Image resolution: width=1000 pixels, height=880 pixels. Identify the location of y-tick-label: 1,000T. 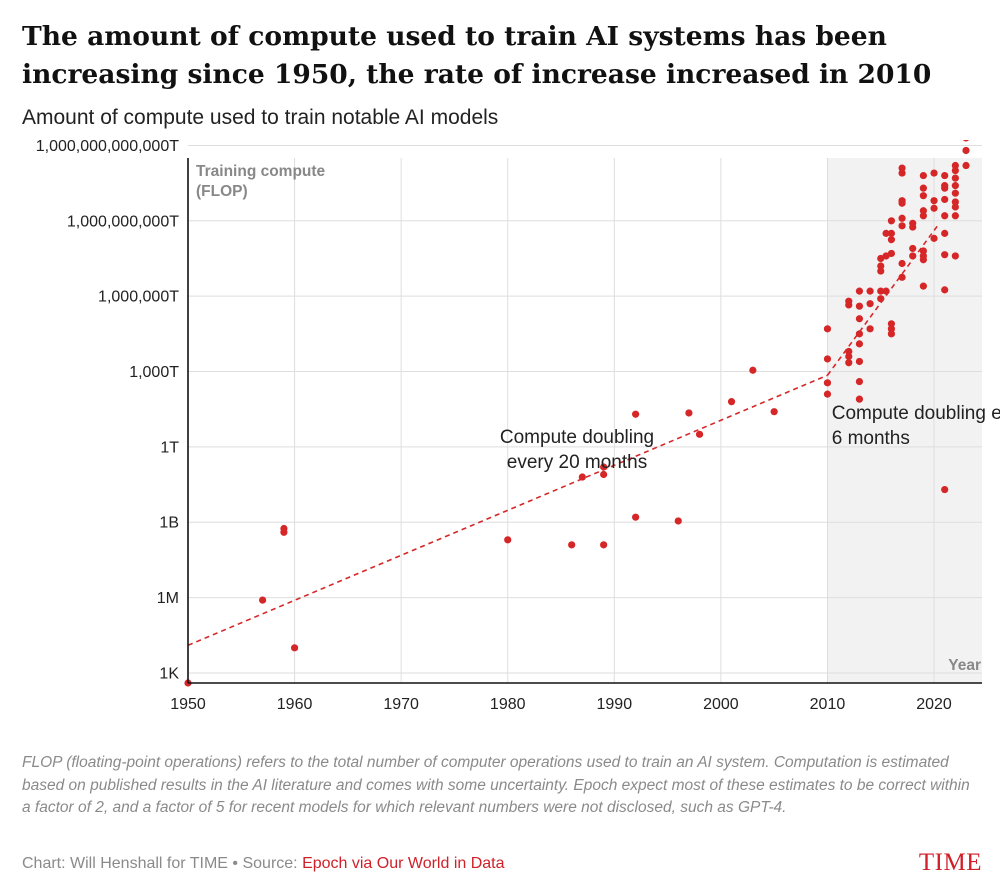
(154, 372).